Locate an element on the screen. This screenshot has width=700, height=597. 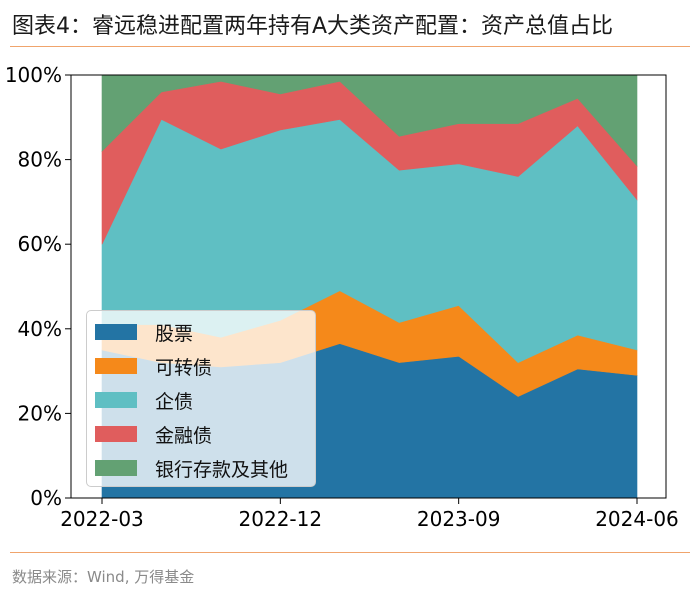
y-tick-label: 0% is located at coordinates (46, 498).